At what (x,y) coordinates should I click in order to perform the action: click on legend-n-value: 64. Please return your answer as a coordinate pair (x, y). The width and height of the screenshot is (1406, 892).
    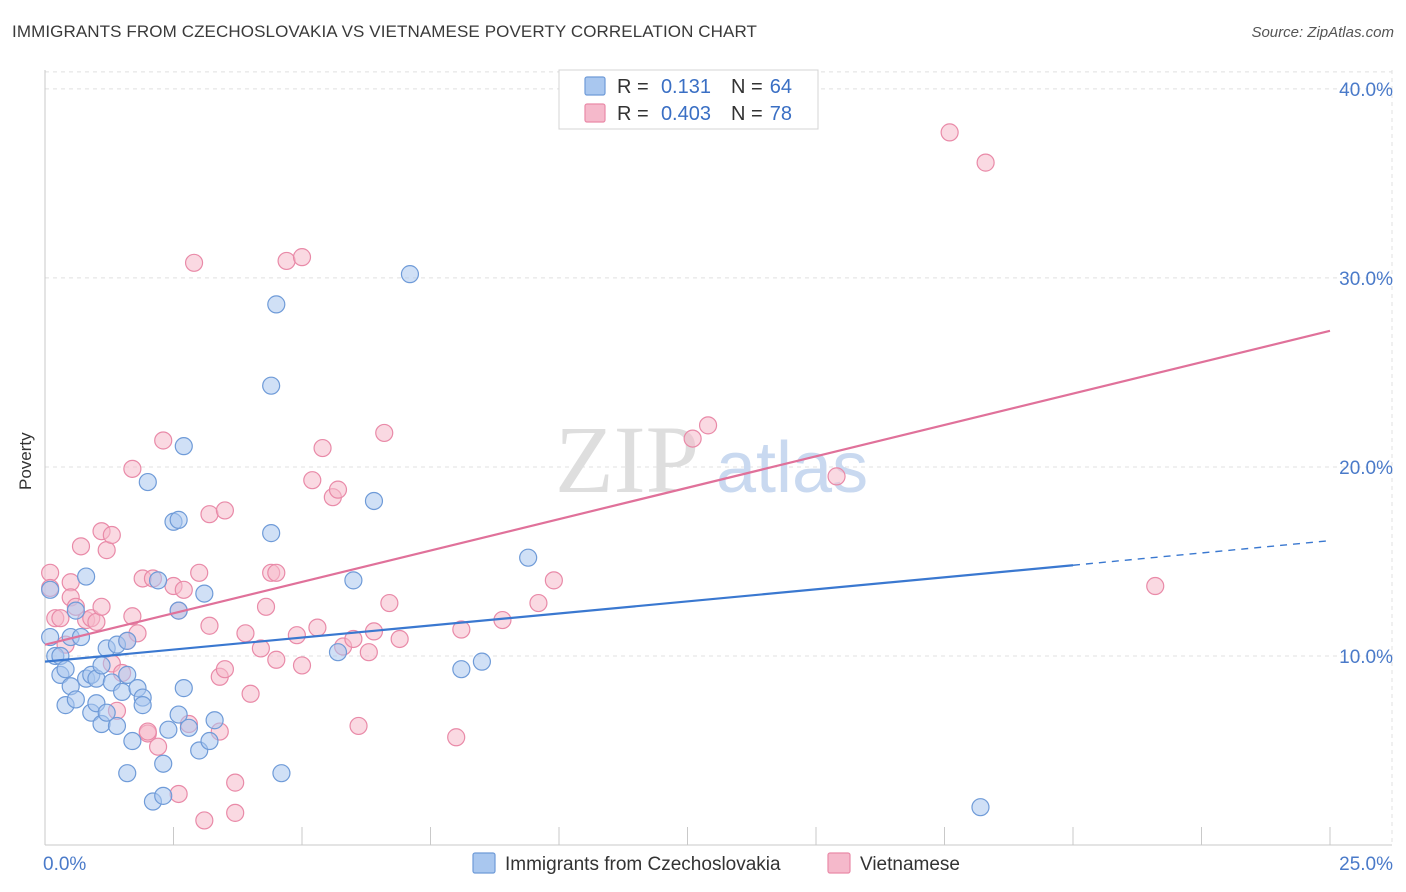
    Looking at the image, I should click on (781, 87).